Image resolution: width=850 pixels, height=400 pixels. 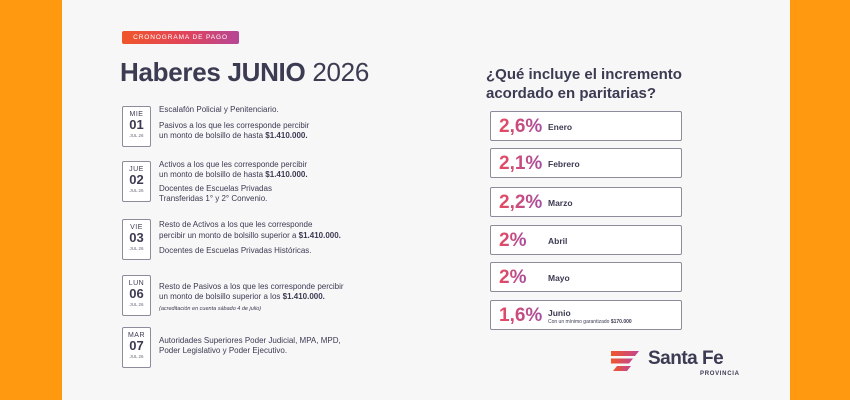 What do you see at coordinates (521, 126) in the screenshot?
I see `increase-percent: 2,6%` at bounding box center [521, 126].